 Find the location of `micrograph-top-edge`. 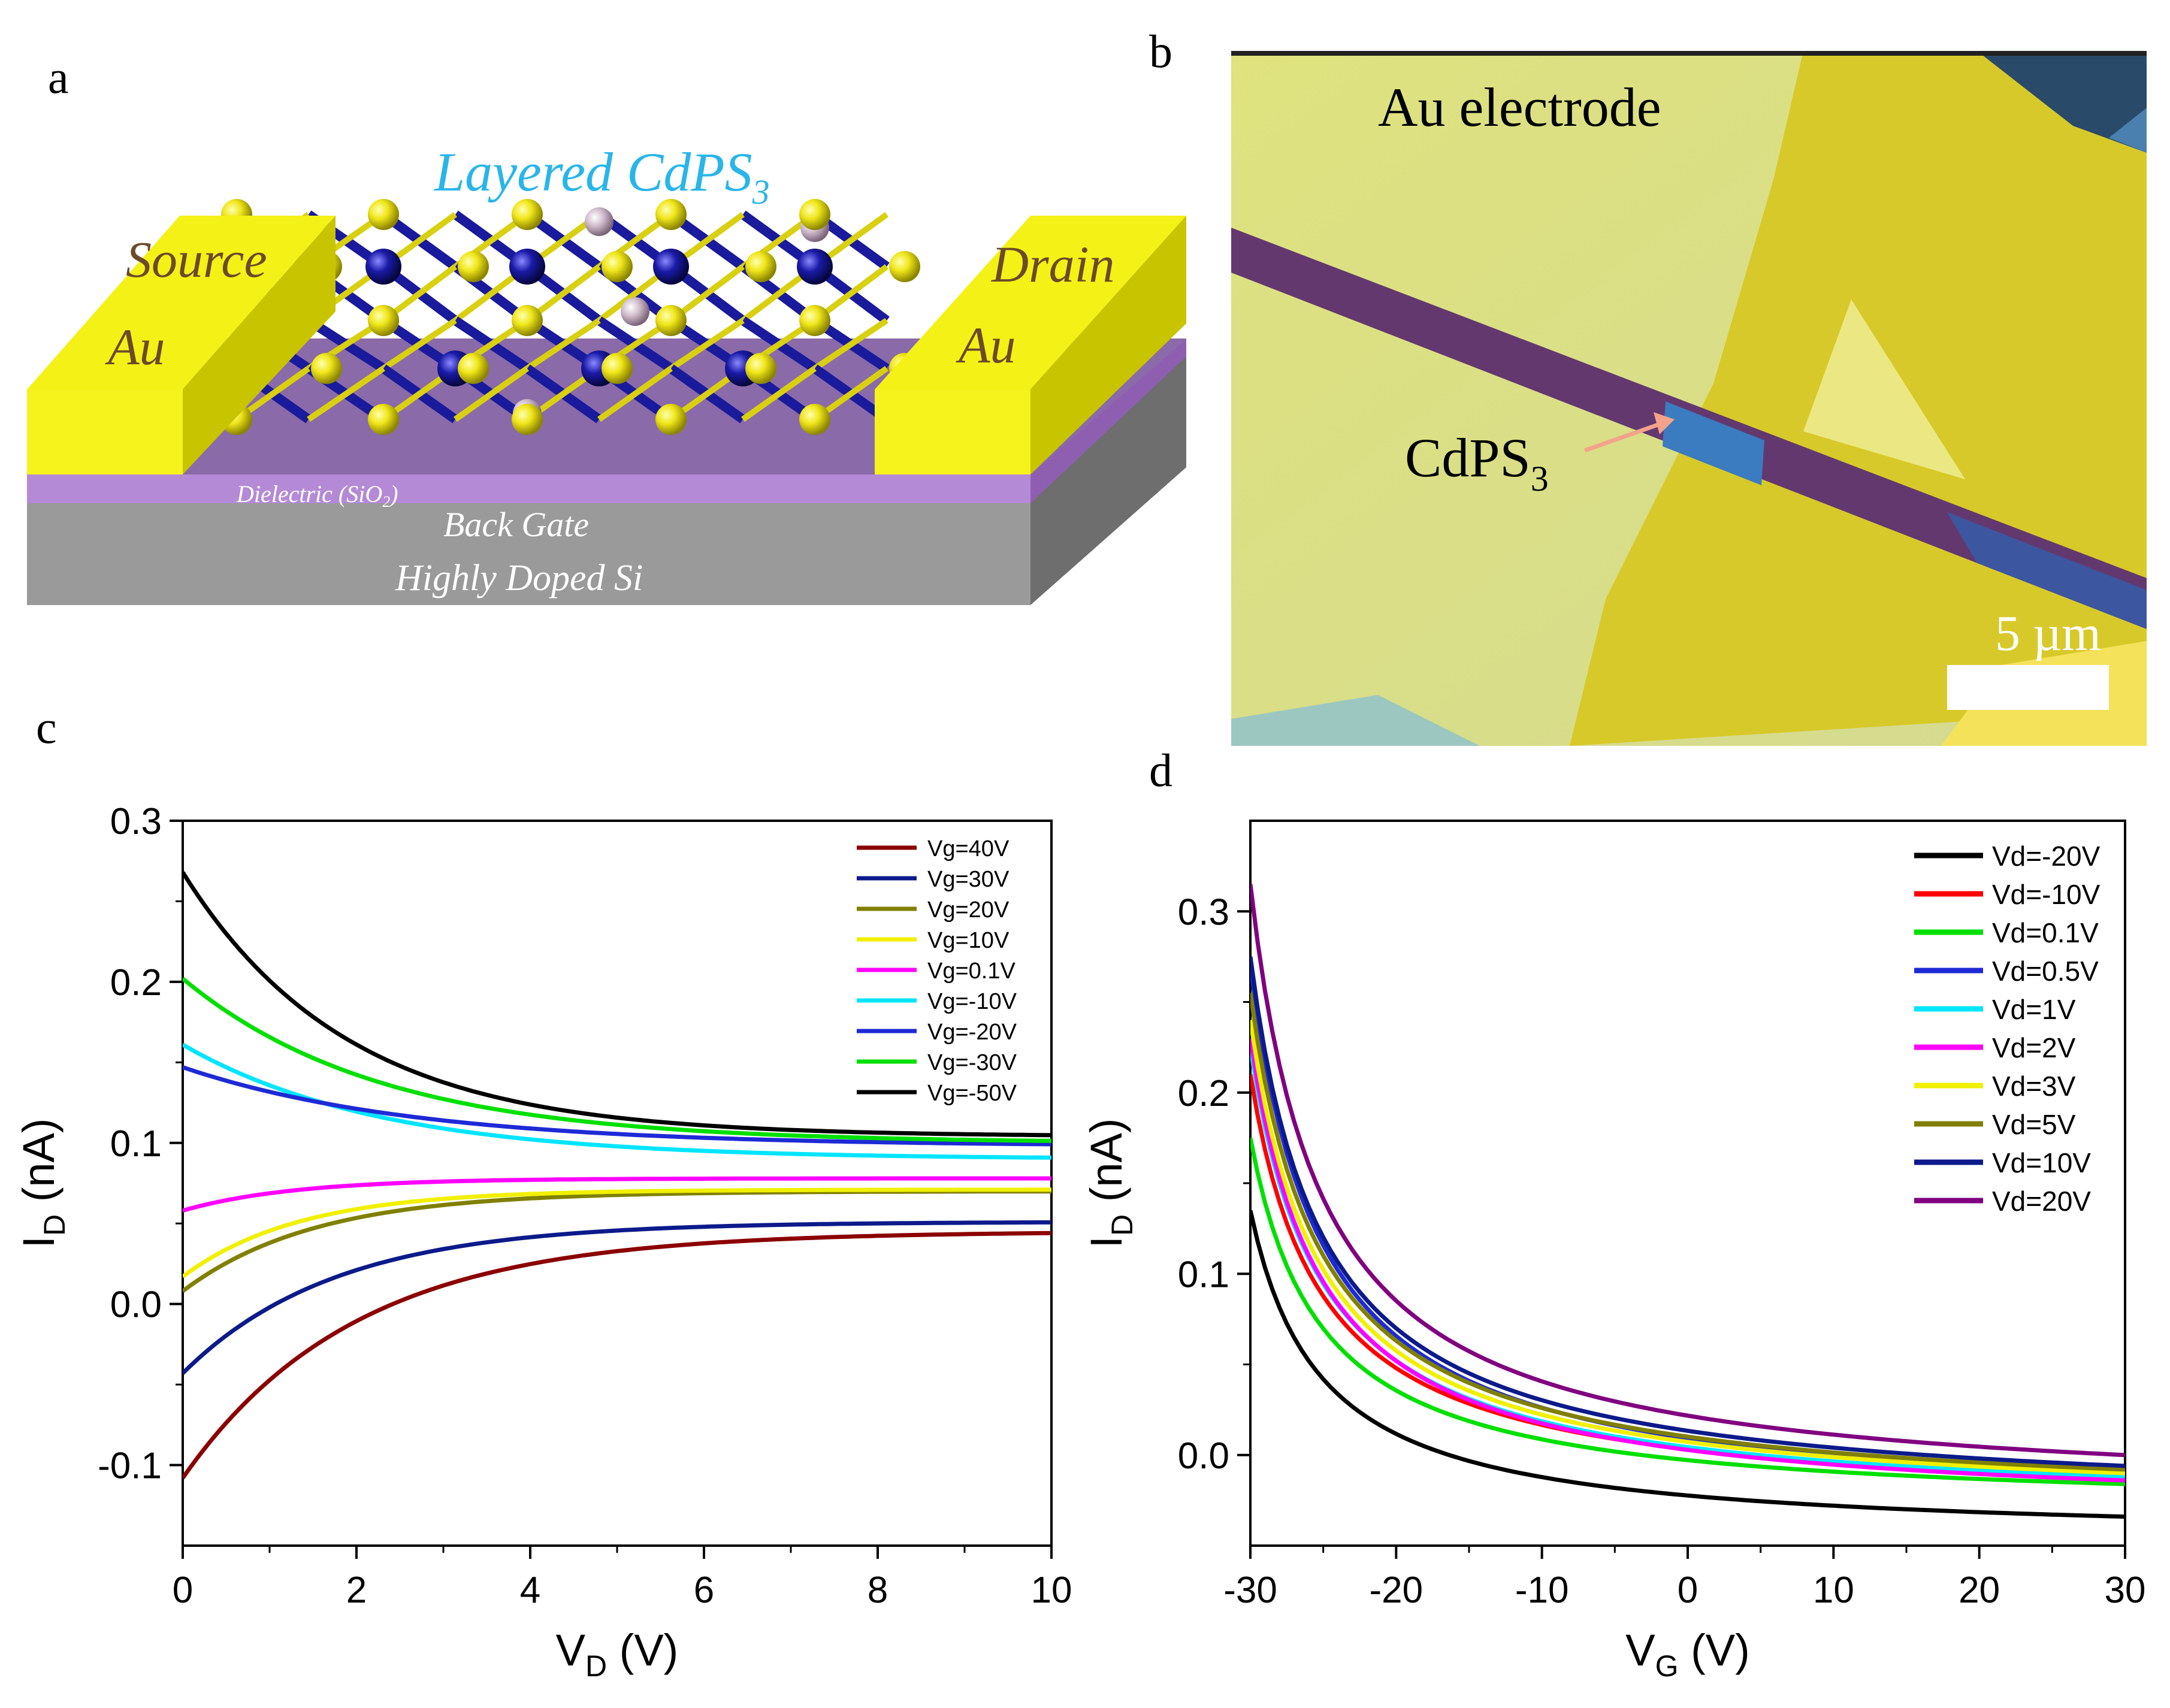

micrograph-top-edge is located at coordinates (1689, 54).